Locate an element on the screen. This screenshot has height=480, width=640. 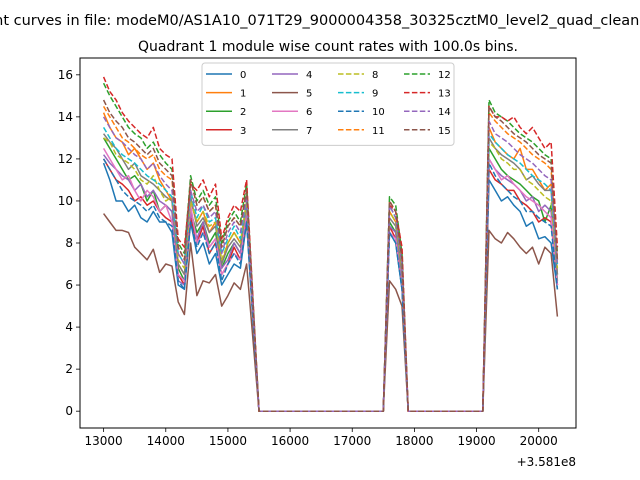
legend-label-3: 3 is located at coordinates (243, 131).